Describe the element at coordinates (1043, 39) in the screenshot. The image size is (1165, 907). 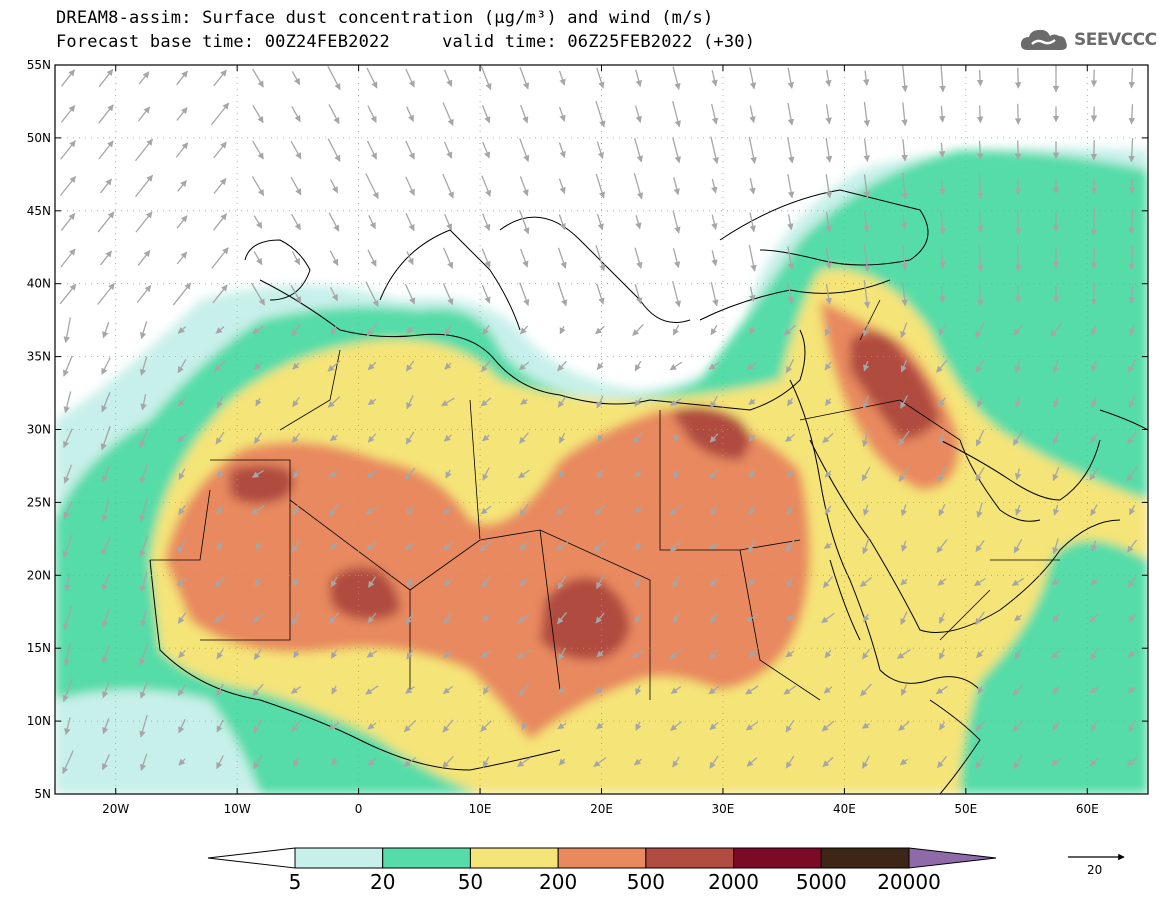
I see `cloud-icon` at that location.